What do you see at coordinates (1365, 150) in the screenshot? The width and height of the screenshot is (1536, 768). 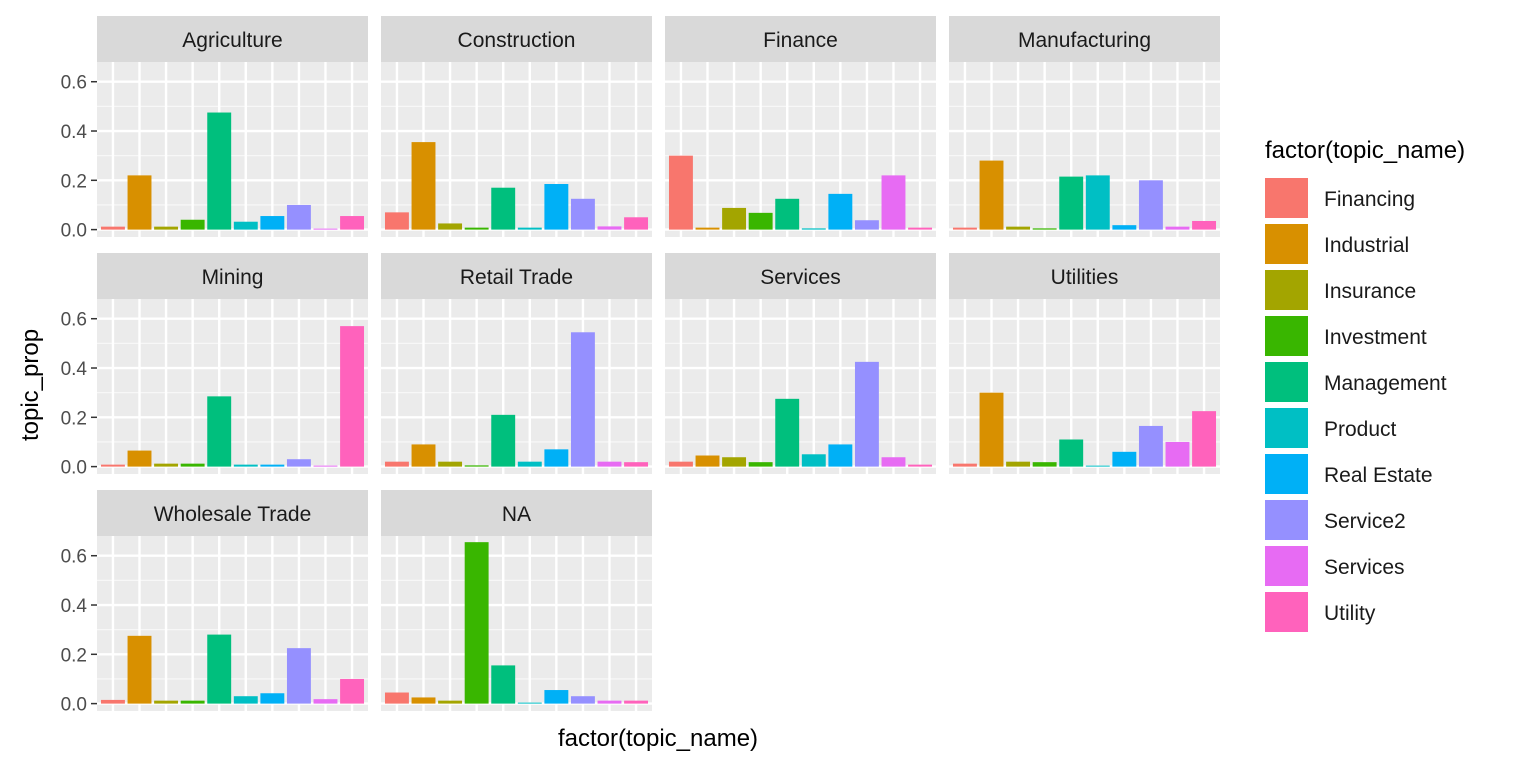 I see `legend-title: factor(topic_name)` at bounding box center [1365, 150].